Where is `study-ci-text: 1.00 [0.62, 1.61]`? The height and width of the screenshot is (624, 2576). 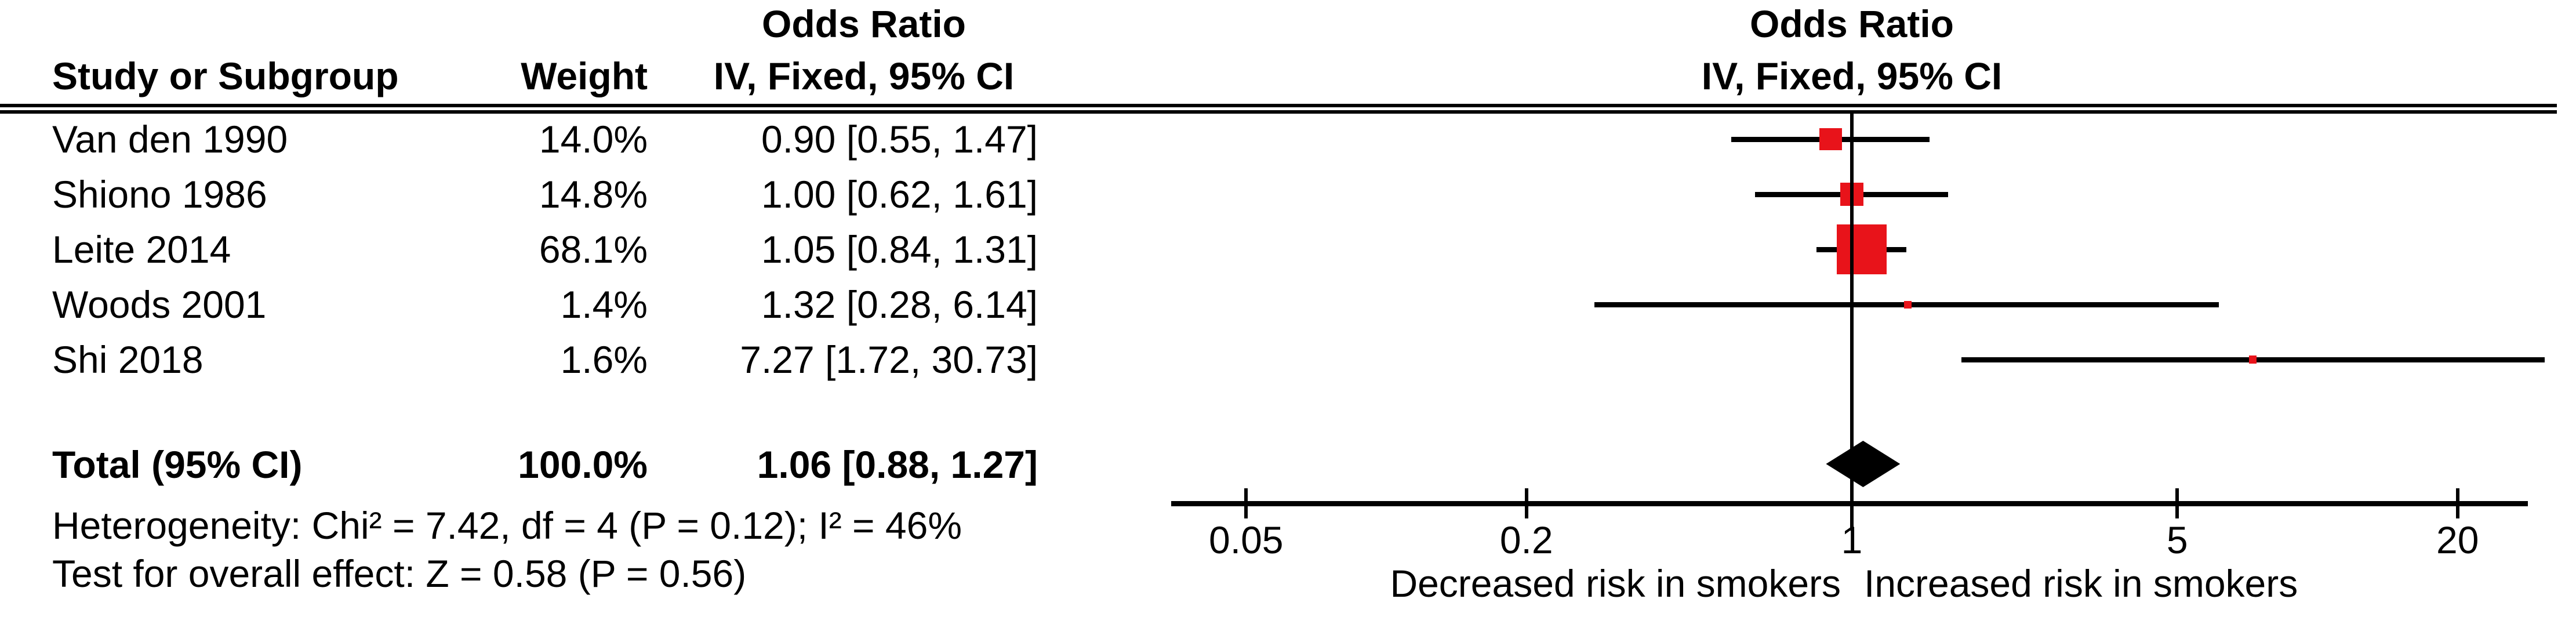
study-ci-text: 1.00 [0.62, 1.61] is located at coordinates (899, 195).